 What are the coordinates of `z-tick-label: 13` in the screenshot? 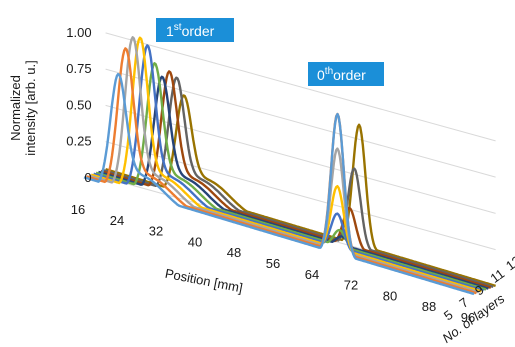 It's located at (509, 263).